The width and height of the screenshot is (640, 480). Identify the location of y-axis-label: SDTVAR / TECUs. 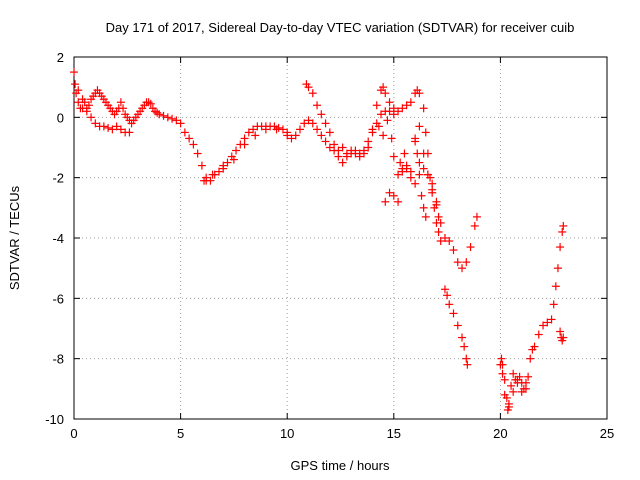
(14, 237).